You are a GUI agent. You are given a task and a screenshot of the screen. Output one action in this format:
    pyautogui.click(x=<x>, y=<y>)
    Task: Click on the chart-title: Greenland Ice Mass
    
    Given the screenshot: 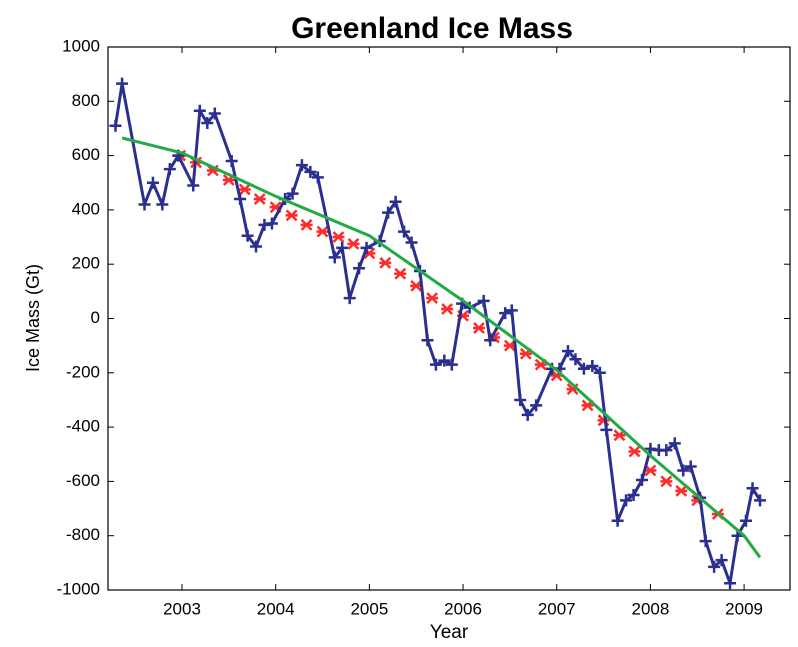 What is the action you would take?
    pyautogui.click(x=432, y=28)
    